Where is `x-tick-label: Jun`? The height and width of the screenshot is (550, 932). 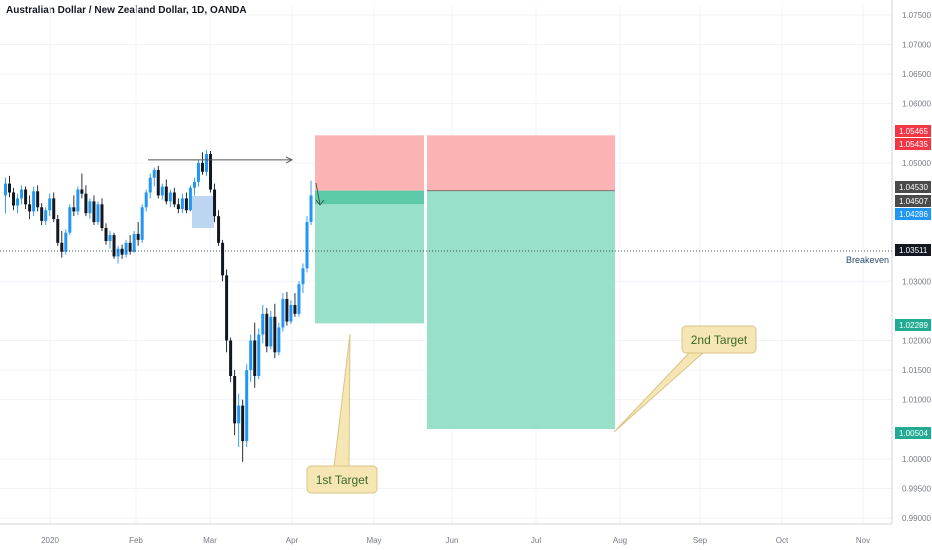 x-tick-label: Jun is located at coordinates (452, 540).